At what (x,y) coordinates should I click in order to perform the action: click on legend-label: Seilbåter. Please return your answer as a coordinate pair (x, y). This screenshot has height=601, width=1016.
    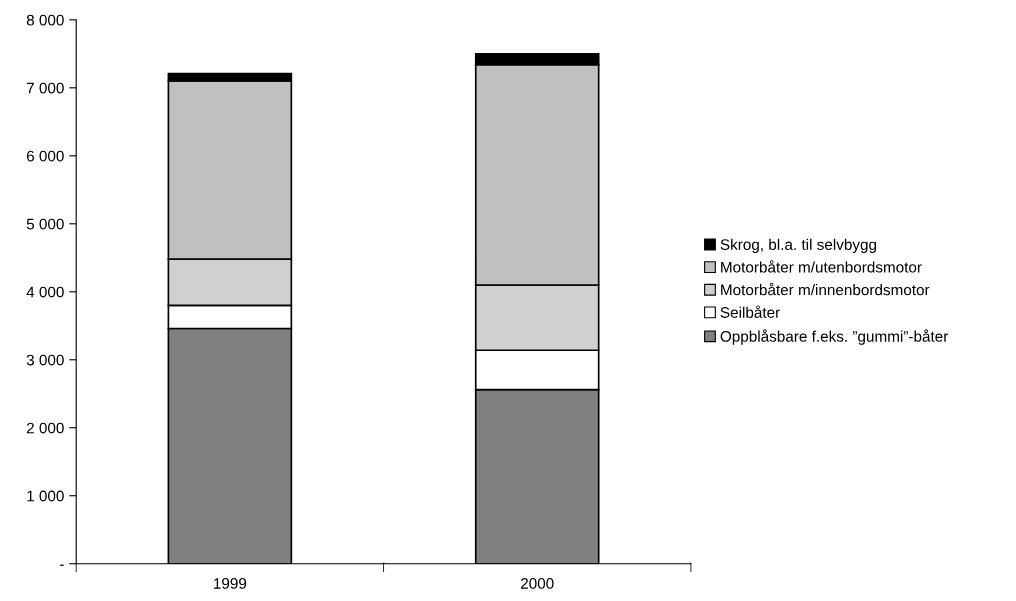
    Looking at the image, I should click on (750, 311).